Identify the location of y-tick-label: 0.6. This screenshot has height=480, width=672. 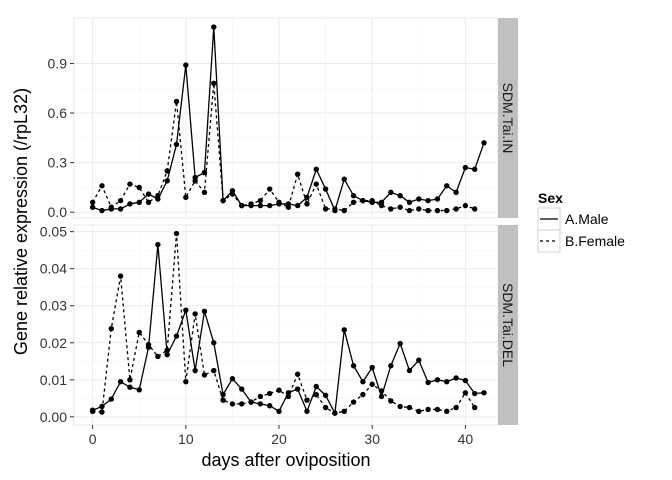
(58, 113).